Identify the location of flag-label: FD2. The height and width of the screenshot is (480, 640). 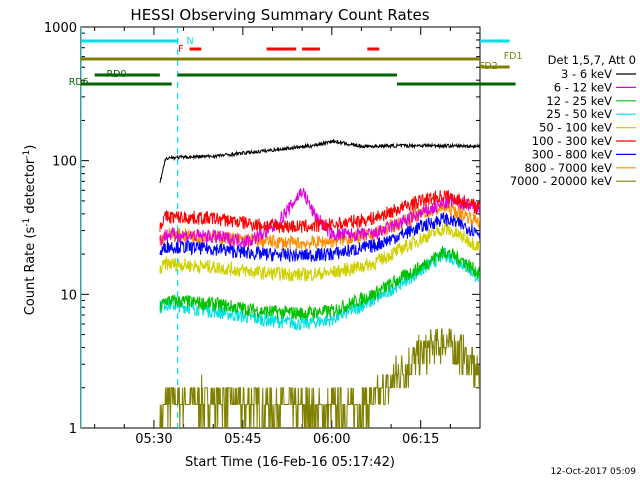
(488, 66).